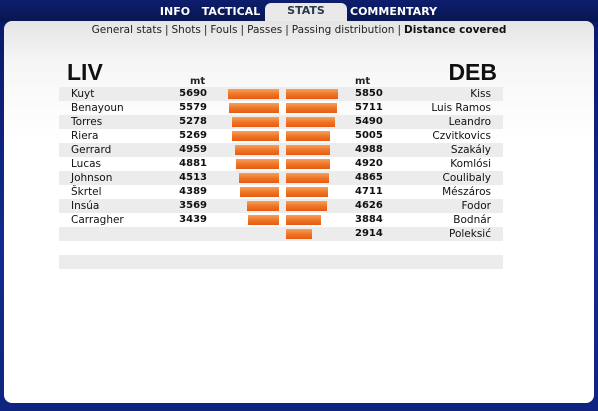 Image resolution: width=598 pixels, height=411 pixels. I want to click on subnav-shots: Shots, so click(186, 30).